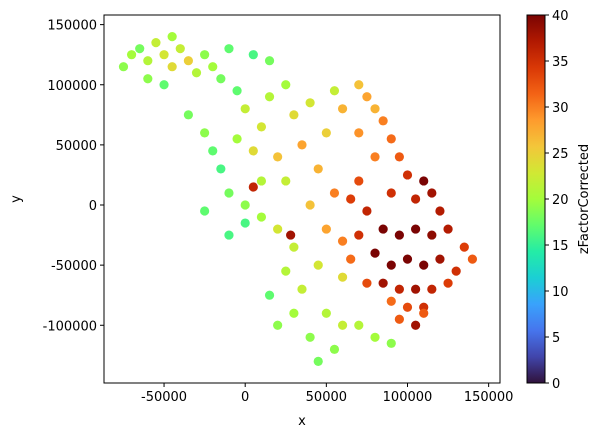 This screenshot has width=601, height=438. I want to click on y-tick-label: 150000, so click(72, 26).